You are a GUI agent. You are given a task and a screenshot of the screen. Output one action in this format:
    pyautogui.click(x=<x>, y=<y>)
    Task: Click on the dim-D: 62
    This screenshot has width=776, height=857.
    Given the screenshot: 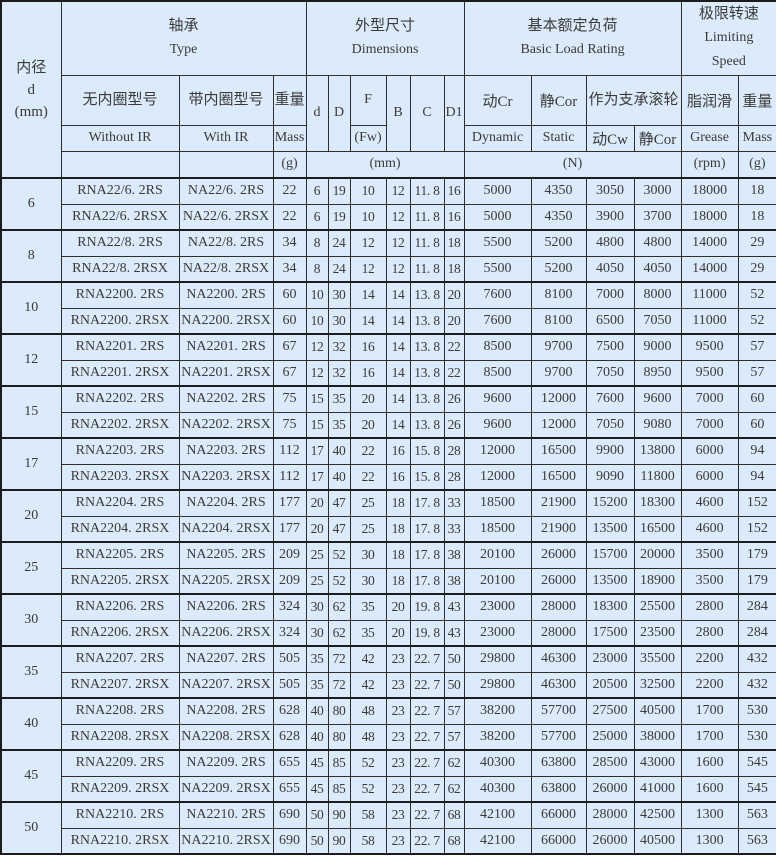 What is the action you would take?
    pyautogui.click(x=339, y=633)
    